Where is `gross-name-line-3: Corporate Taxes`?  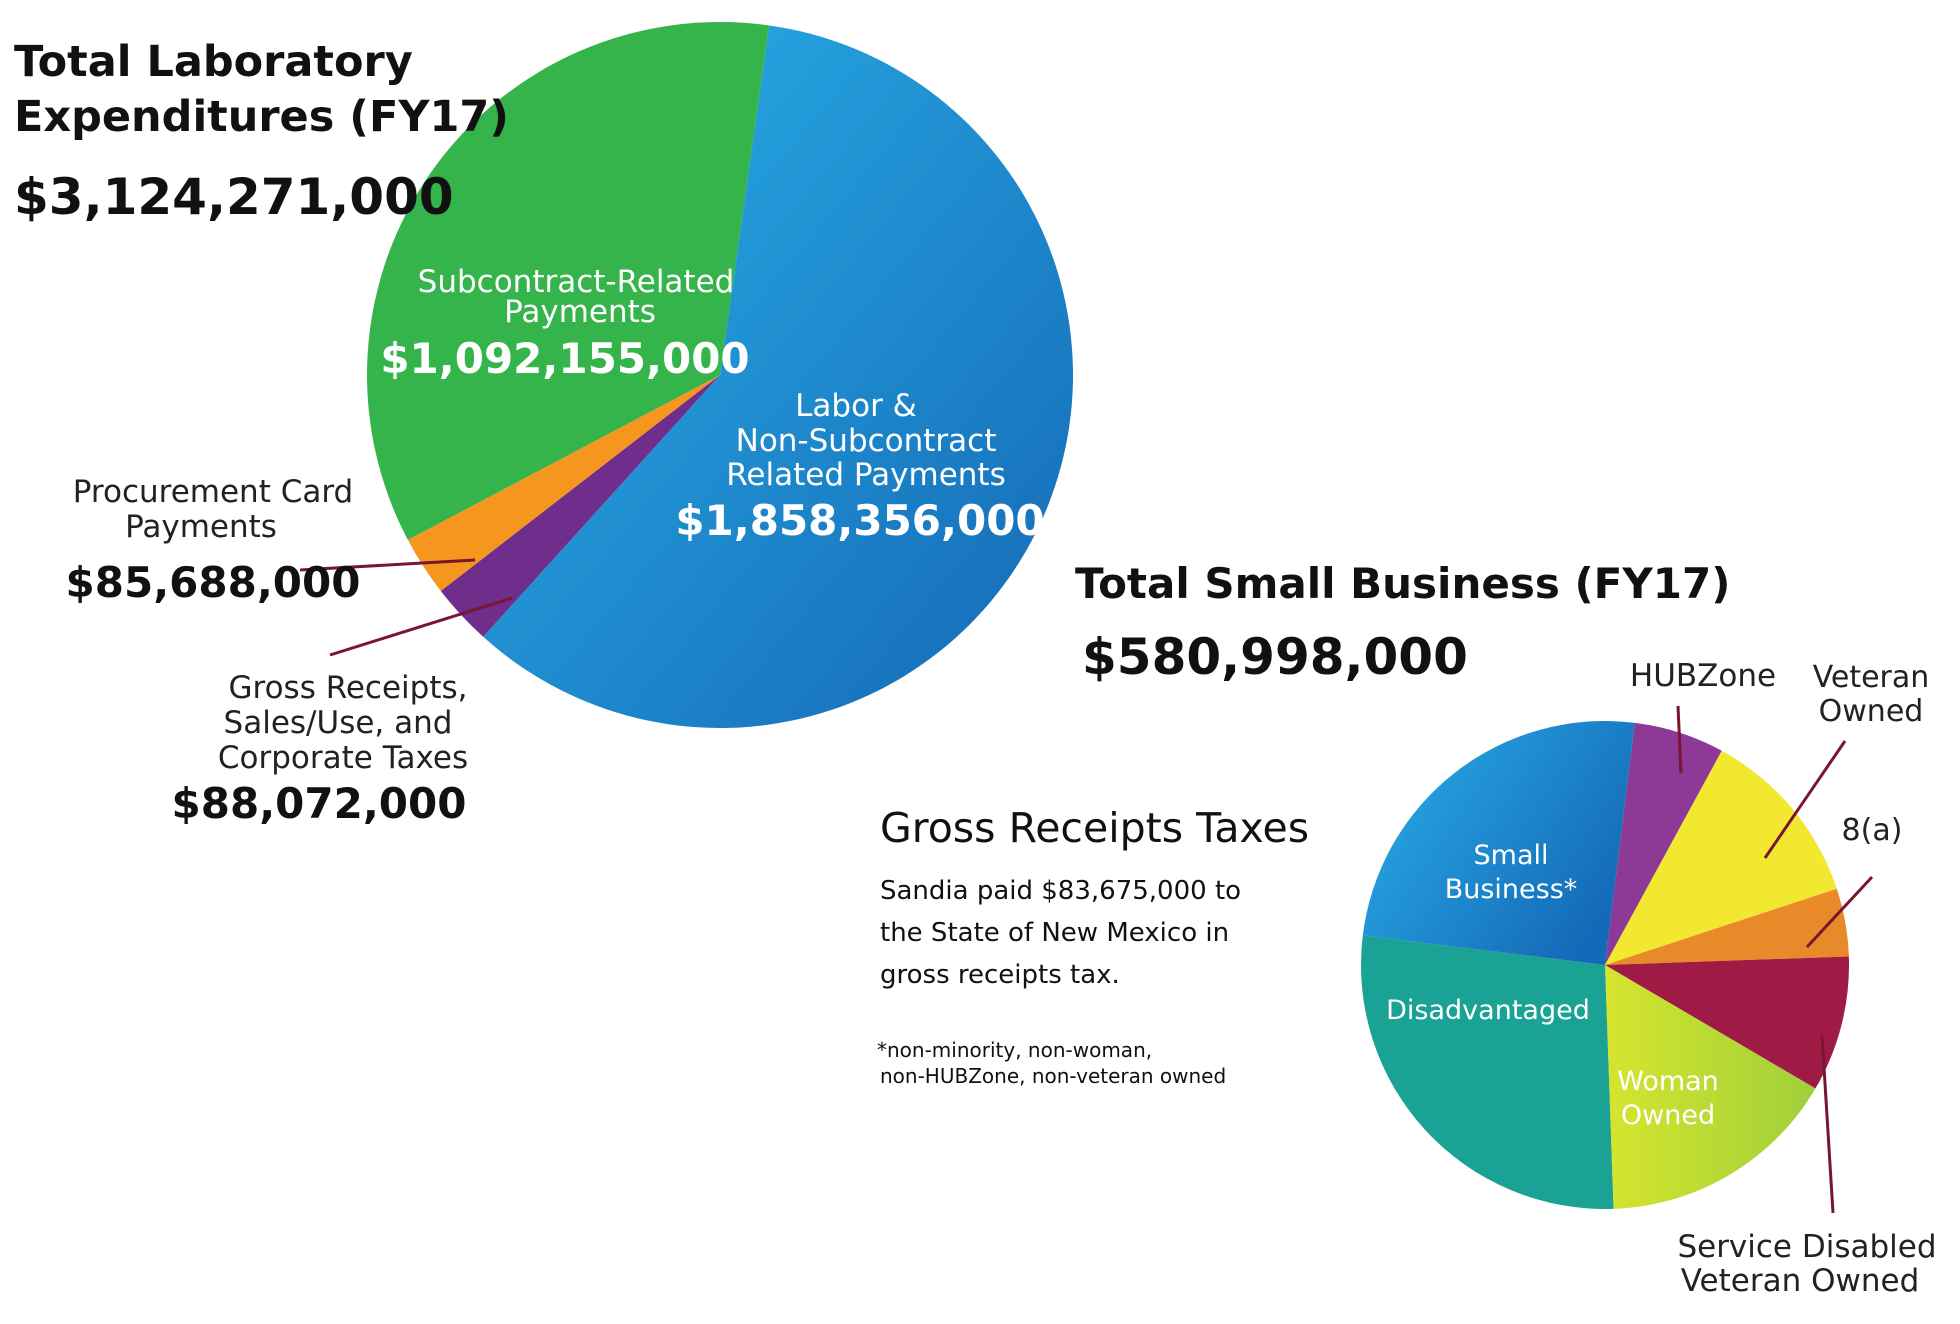 gross-name-line-3: Corporate Taxes is located at coordinates (343, 758).